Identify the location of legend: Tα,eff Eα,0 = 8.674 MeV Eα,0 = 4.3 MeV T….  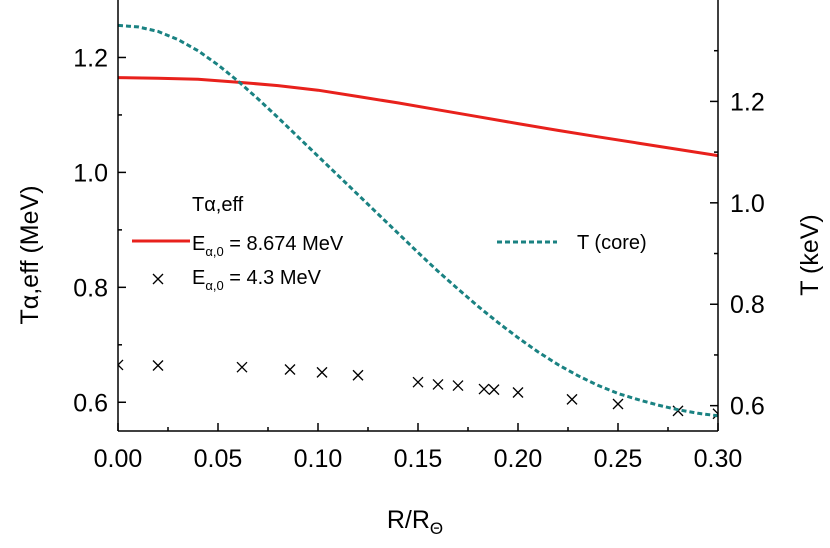
(389, 243).